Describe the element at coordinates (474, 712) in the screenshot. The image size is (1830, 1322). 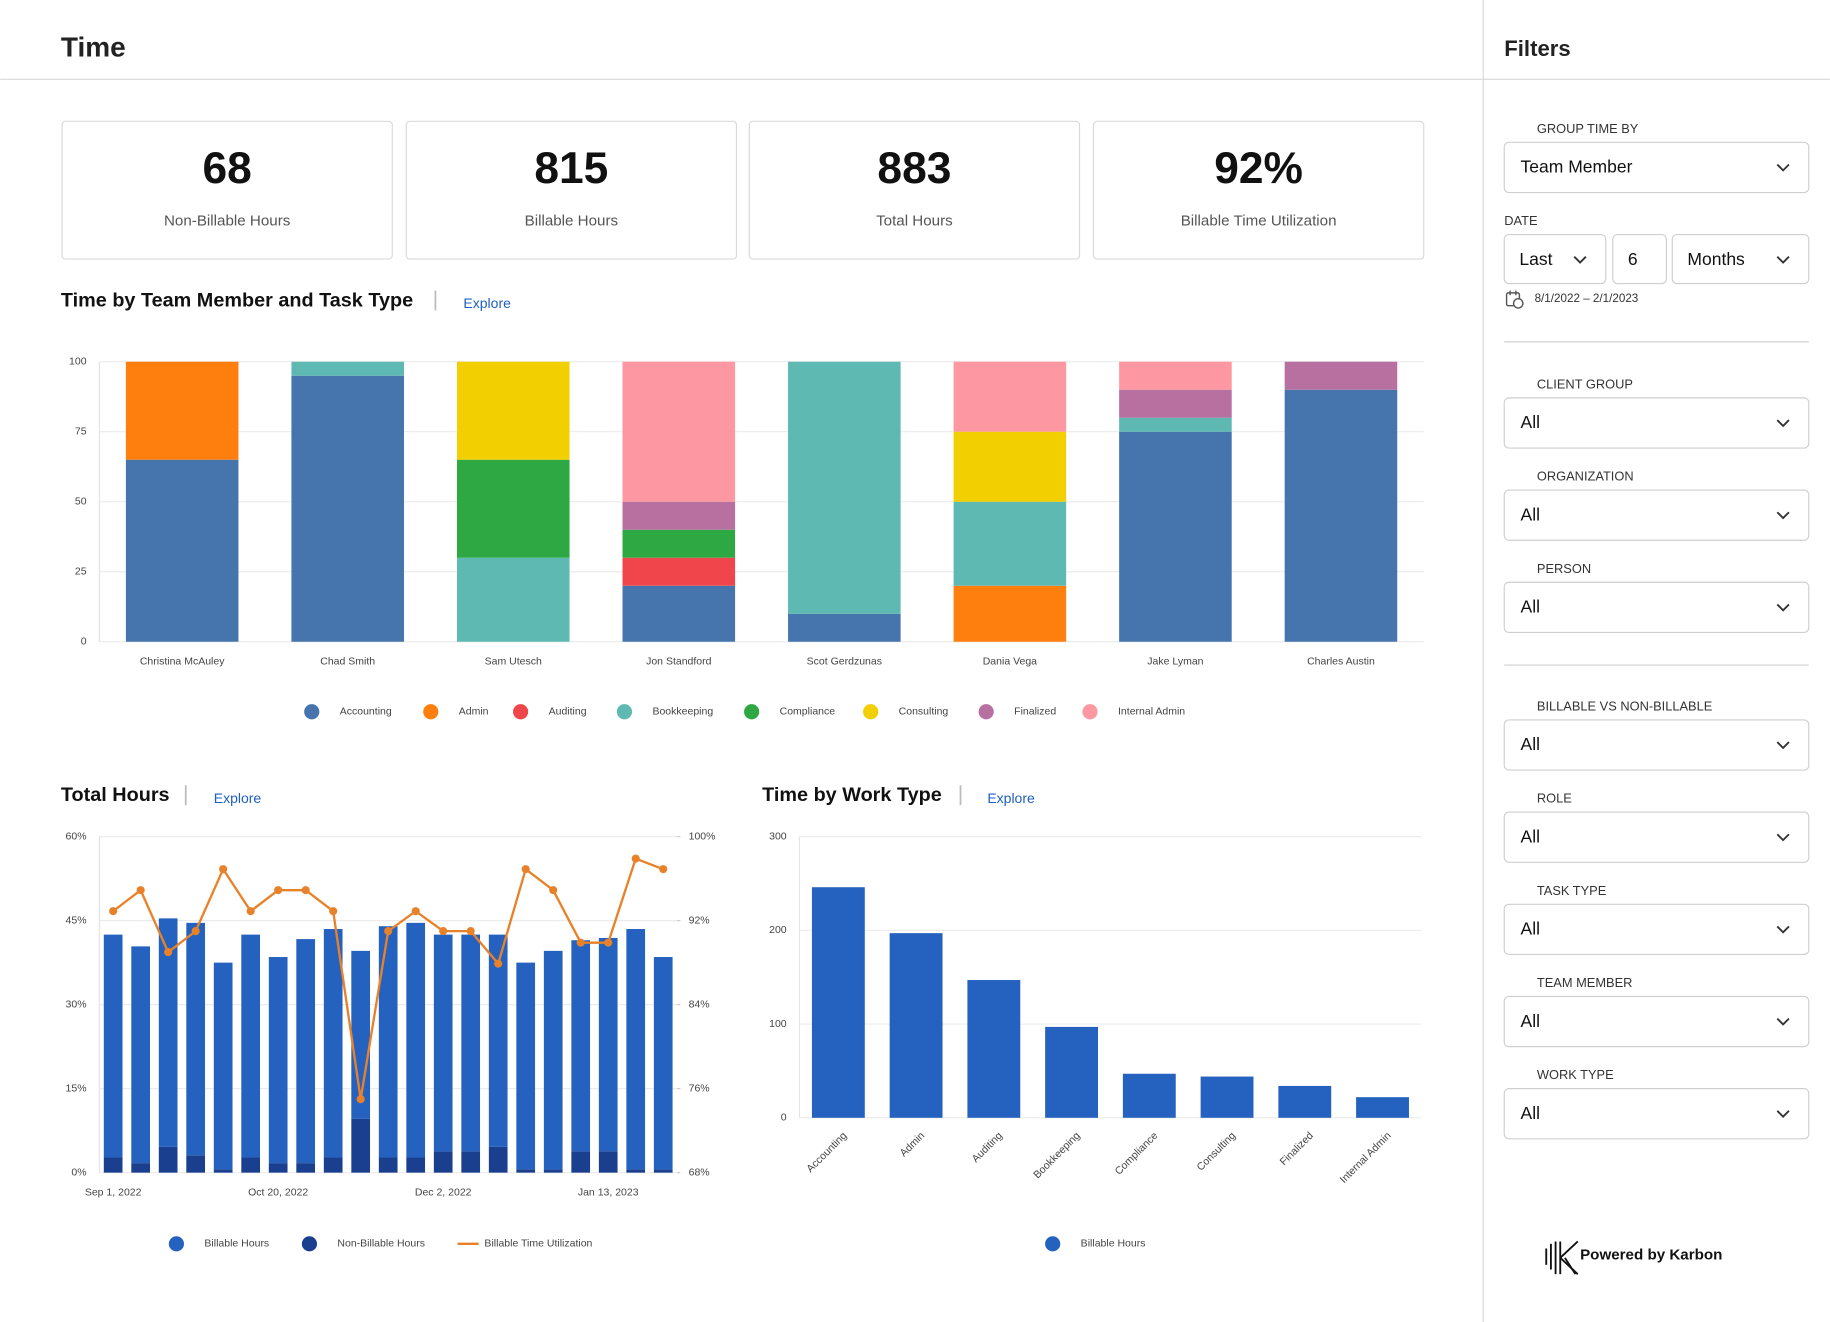
I see `legend-label: Admin` at that location.